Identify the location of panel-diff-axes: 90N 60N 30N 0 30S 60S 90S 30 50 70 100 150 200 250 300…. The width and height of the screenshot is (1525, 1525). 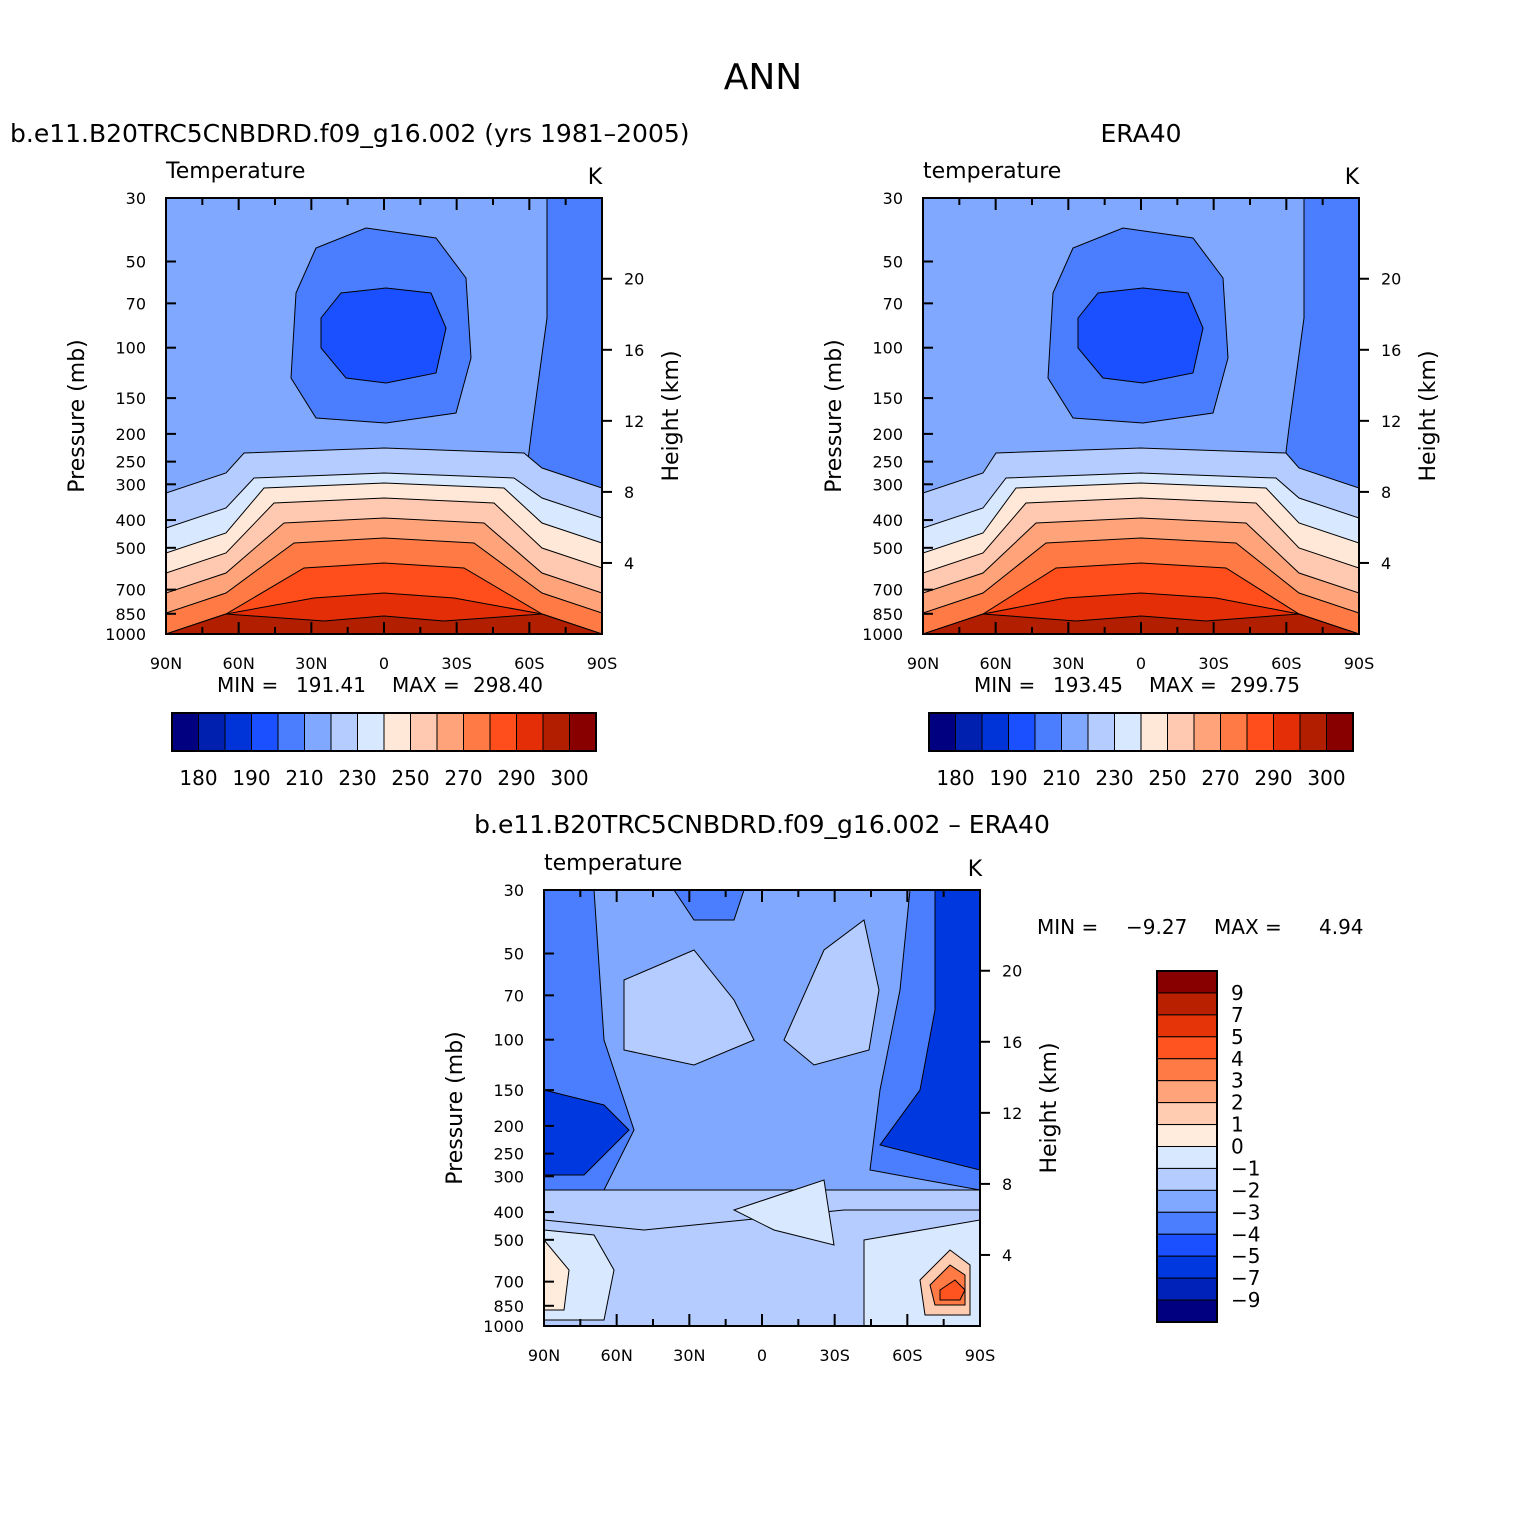
(752, 1123).